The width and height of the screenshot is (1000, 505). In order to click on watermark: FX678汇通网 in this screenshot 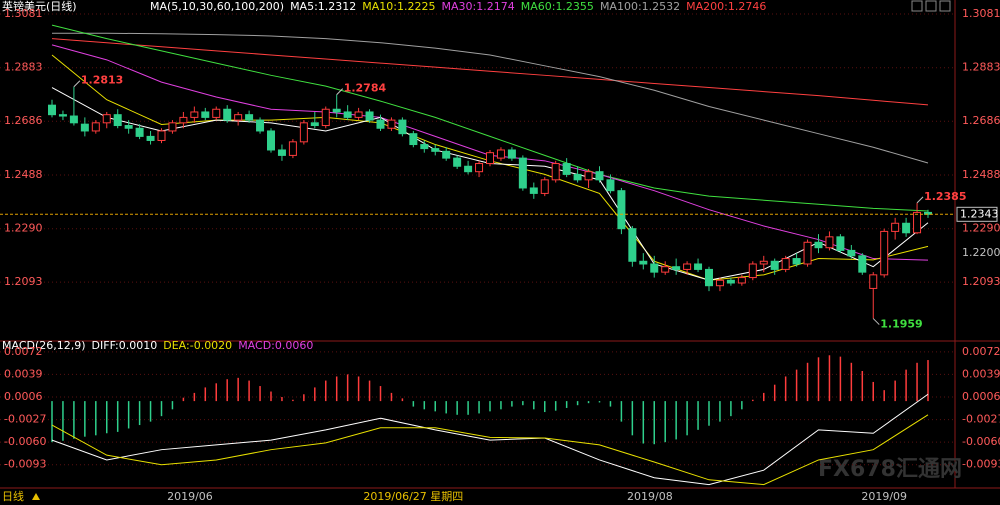, I will do `click(890, 469)`.